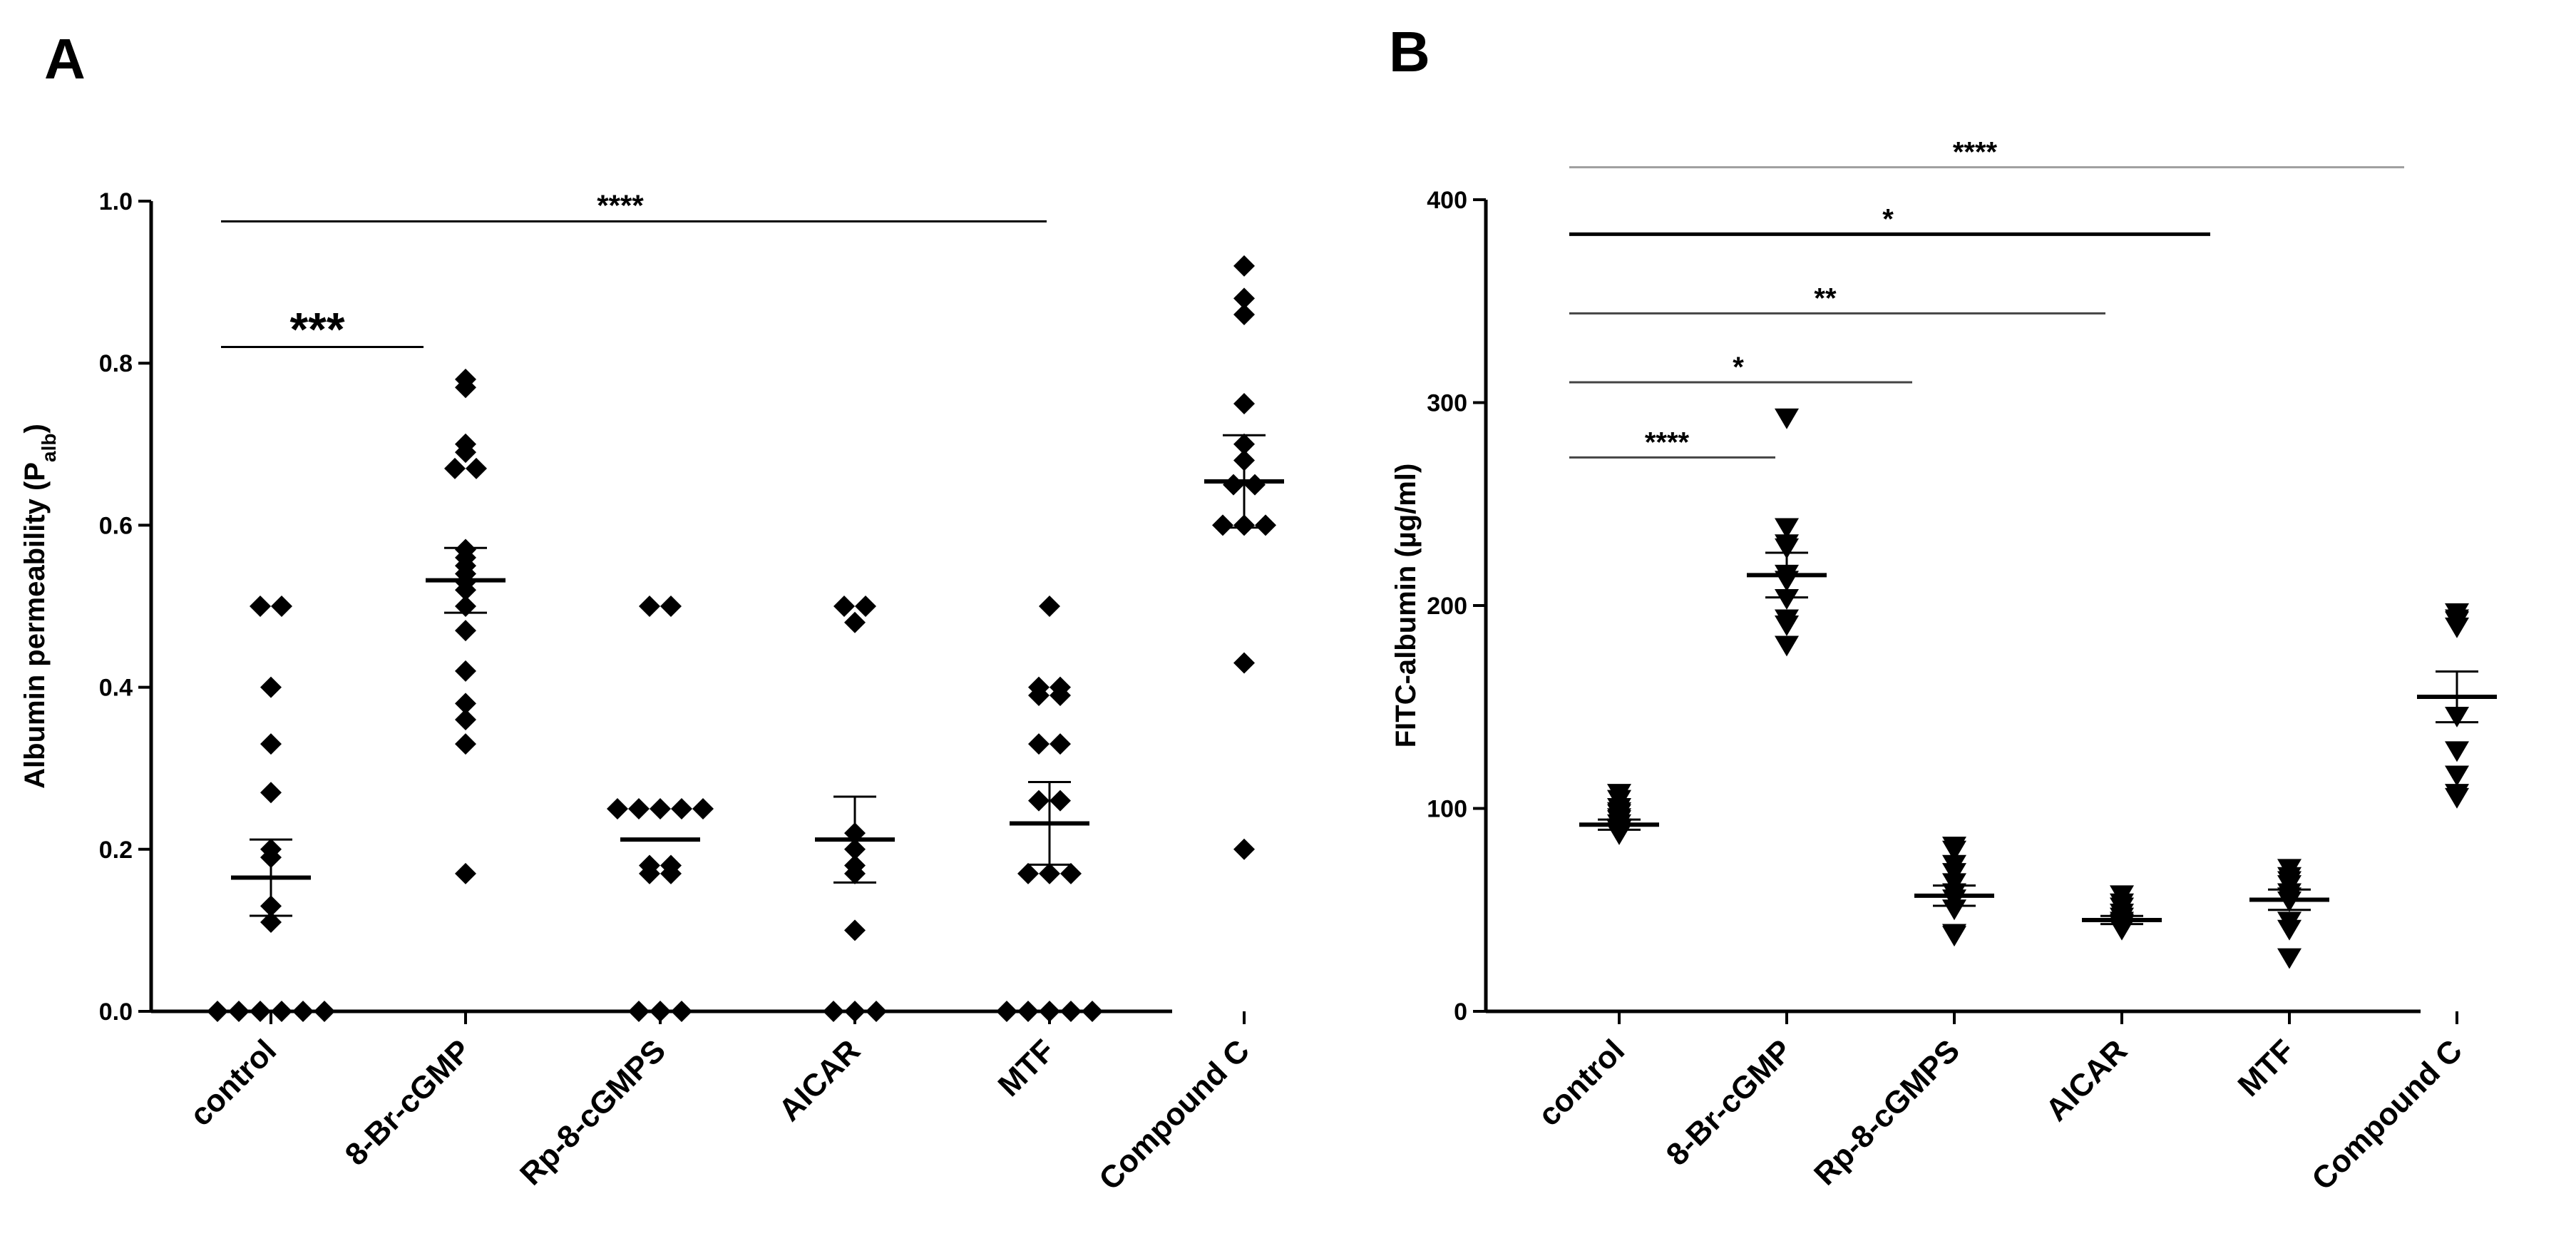 This screenshot has width=2576, height=1241. What do you see at coordinates (1888, 219) in the screenshot?
I see `panel-b-significance-label: *` at bounding box center [1888, 219].